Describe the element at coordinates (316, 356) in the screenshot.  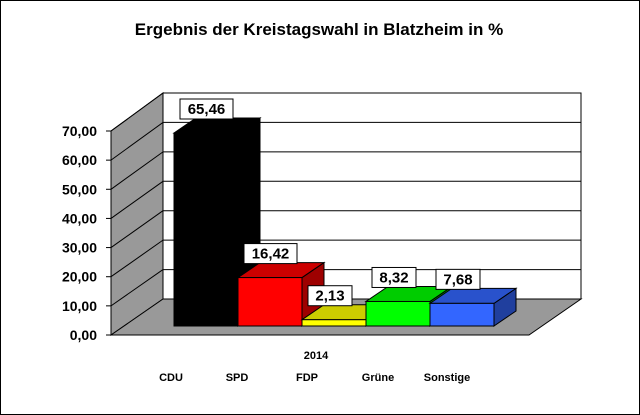
I see `series-label: 2014` at that location.